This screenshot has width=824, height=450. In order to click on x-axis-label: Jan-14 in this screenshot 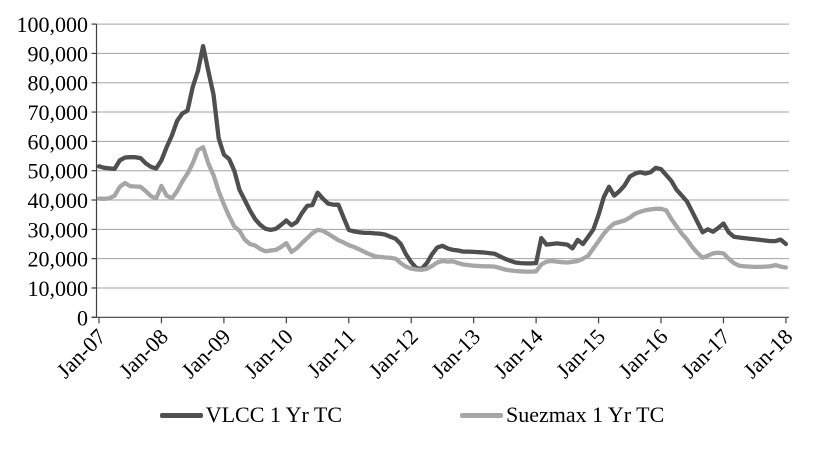, I will do `click(517, 353)`.